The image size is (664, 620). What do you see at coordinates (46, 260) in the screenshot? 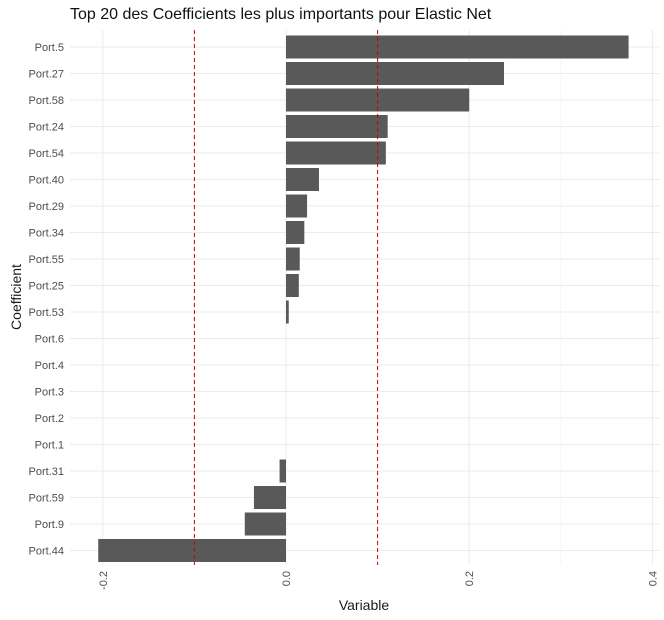
I see `y-tick-label: Port.55` at bounding box center [46, 260].